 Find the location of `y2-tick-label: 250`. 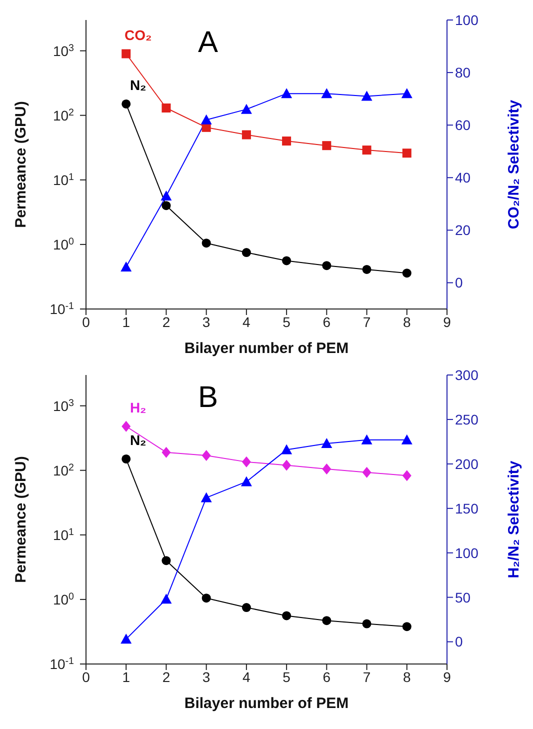

y2-tick-label: 250 is located at coordinates (467, 419).